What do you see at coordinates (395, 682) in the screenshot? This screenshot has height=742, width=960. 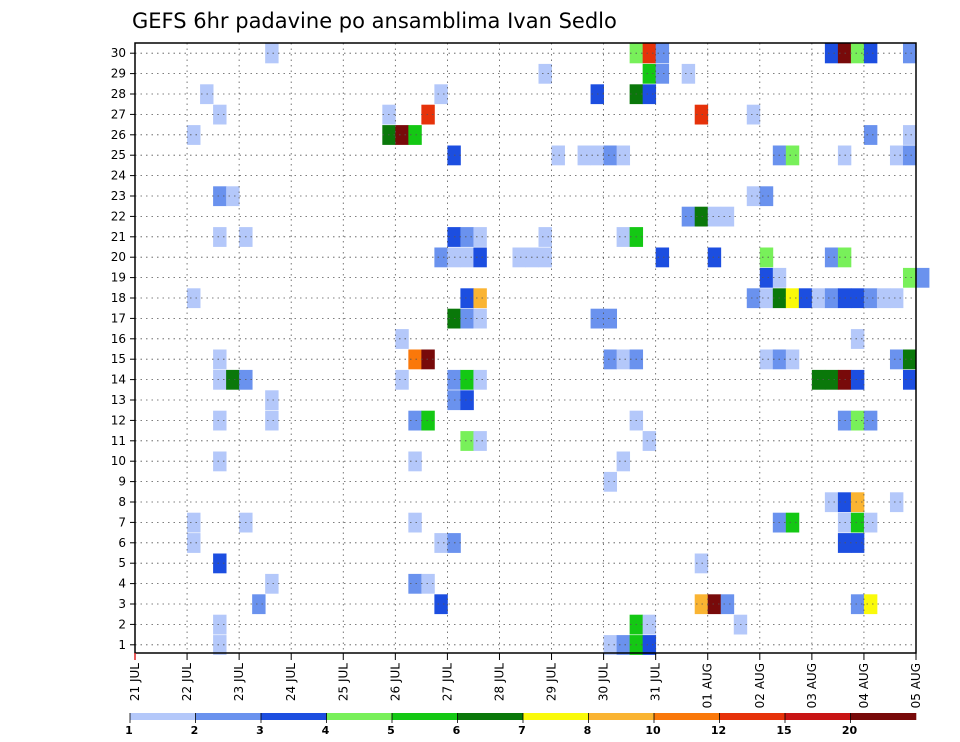 I see `x-tick-label: 26 JUL` at bounding box center [395, 682].